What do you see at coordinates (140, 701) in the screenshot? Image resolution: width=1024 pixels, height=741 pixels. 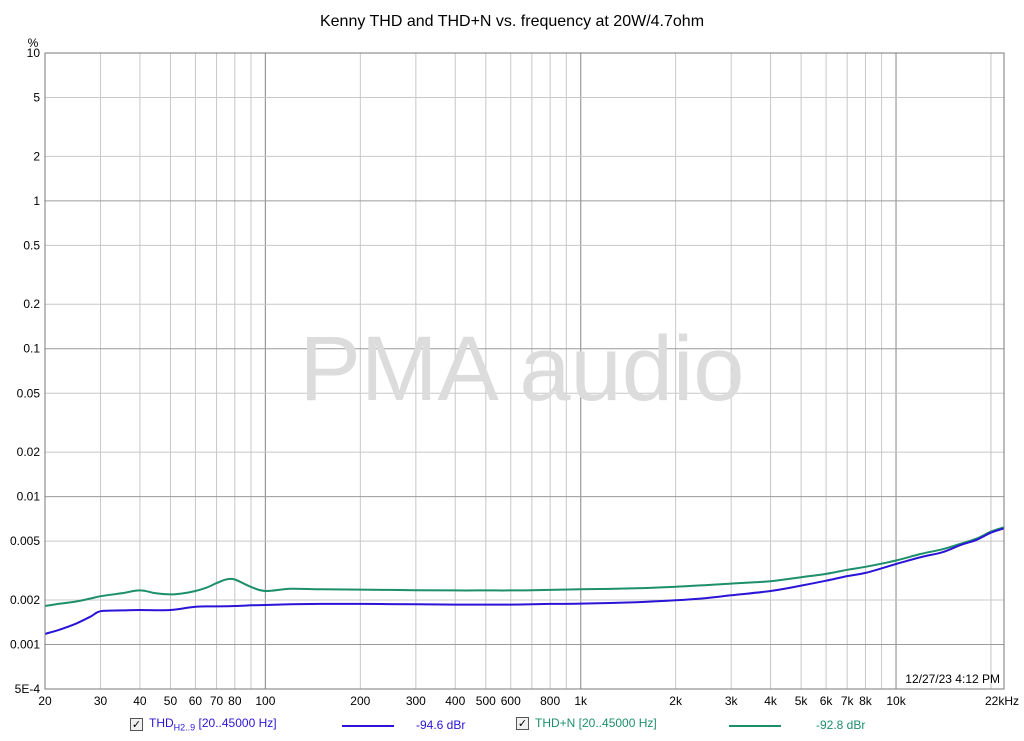 I see `x-tick-label: 40` at bounding box center [140, 701].